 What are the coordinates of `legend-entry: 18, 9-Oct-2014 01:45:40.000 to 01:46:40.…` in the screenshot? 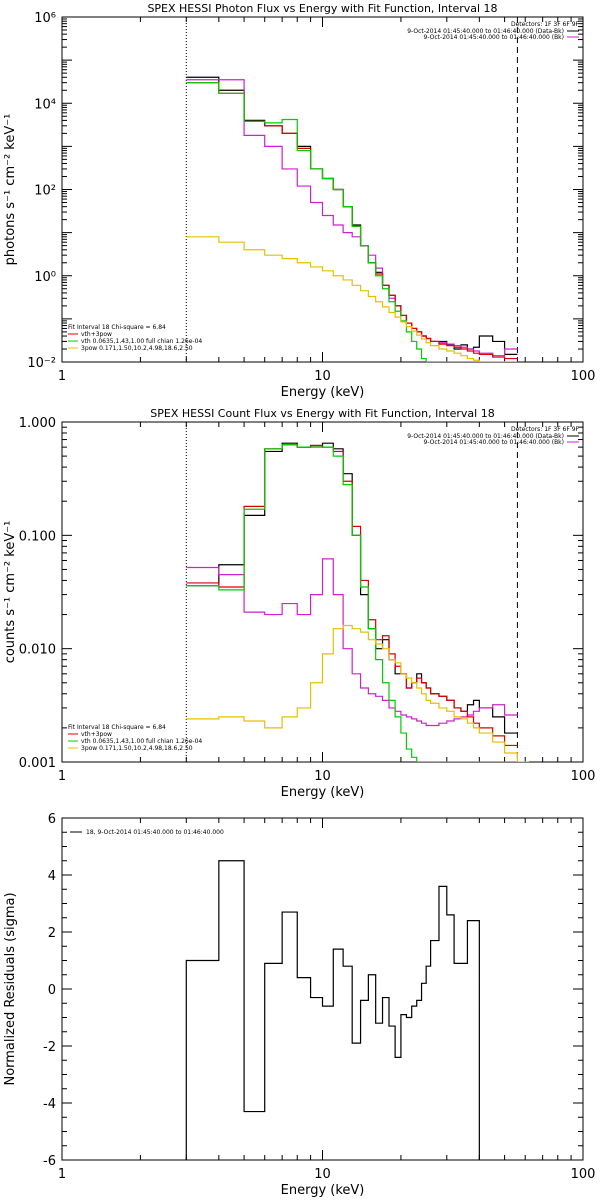 It's located at (155, 832).